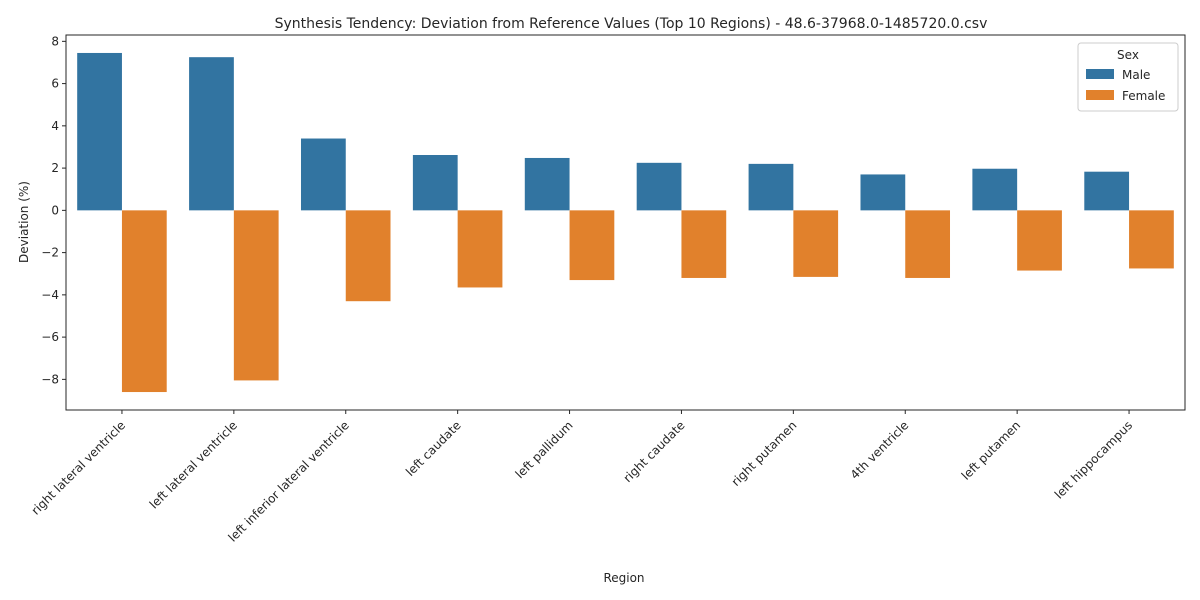  Describe the element at coordinates (193, 464) in the screenshot. I see `x-tick-label: left lateral ventricle` at that location.